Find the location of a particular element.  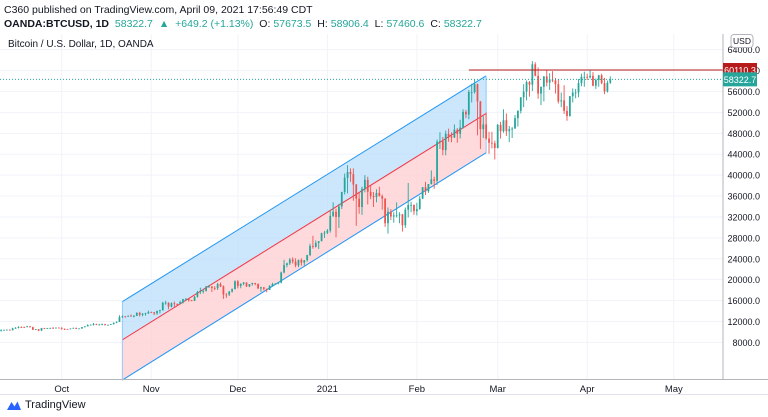

high-label: H: is located at coordinates (322, 24).